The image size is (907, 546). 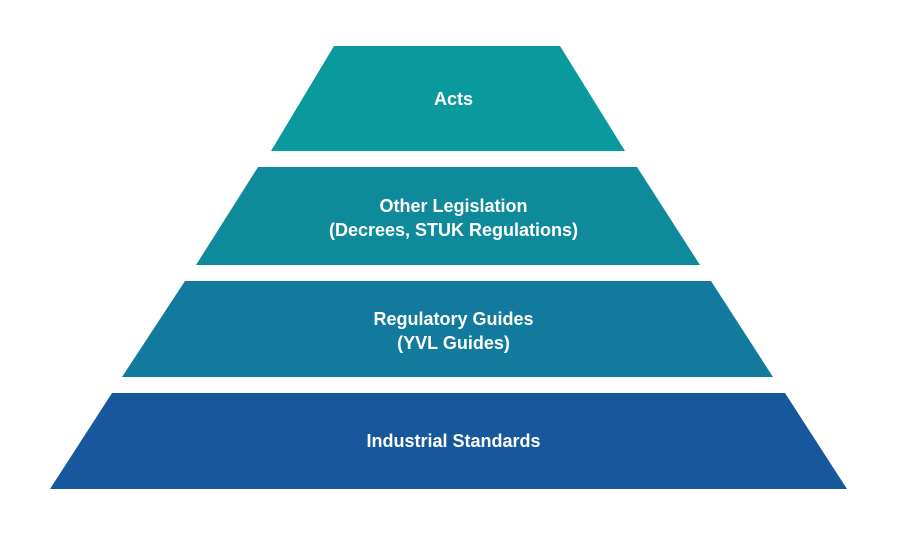 I want to click on tier-label-acts: Acts, so click(x=453, y=99).